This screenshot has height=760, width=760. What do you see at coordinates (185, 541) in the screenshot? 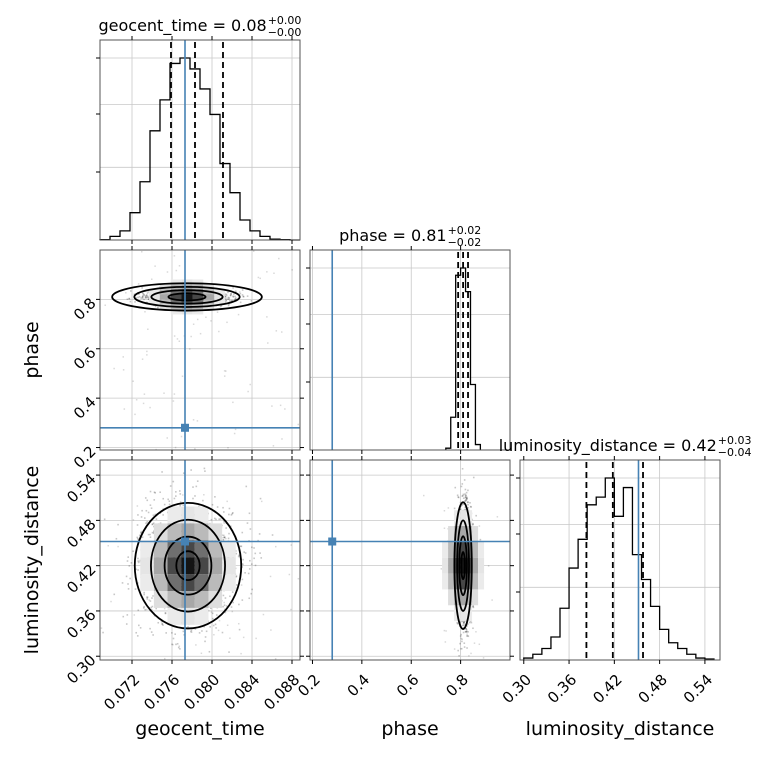
I see `truth-marker` at bounding box center [185, 541].